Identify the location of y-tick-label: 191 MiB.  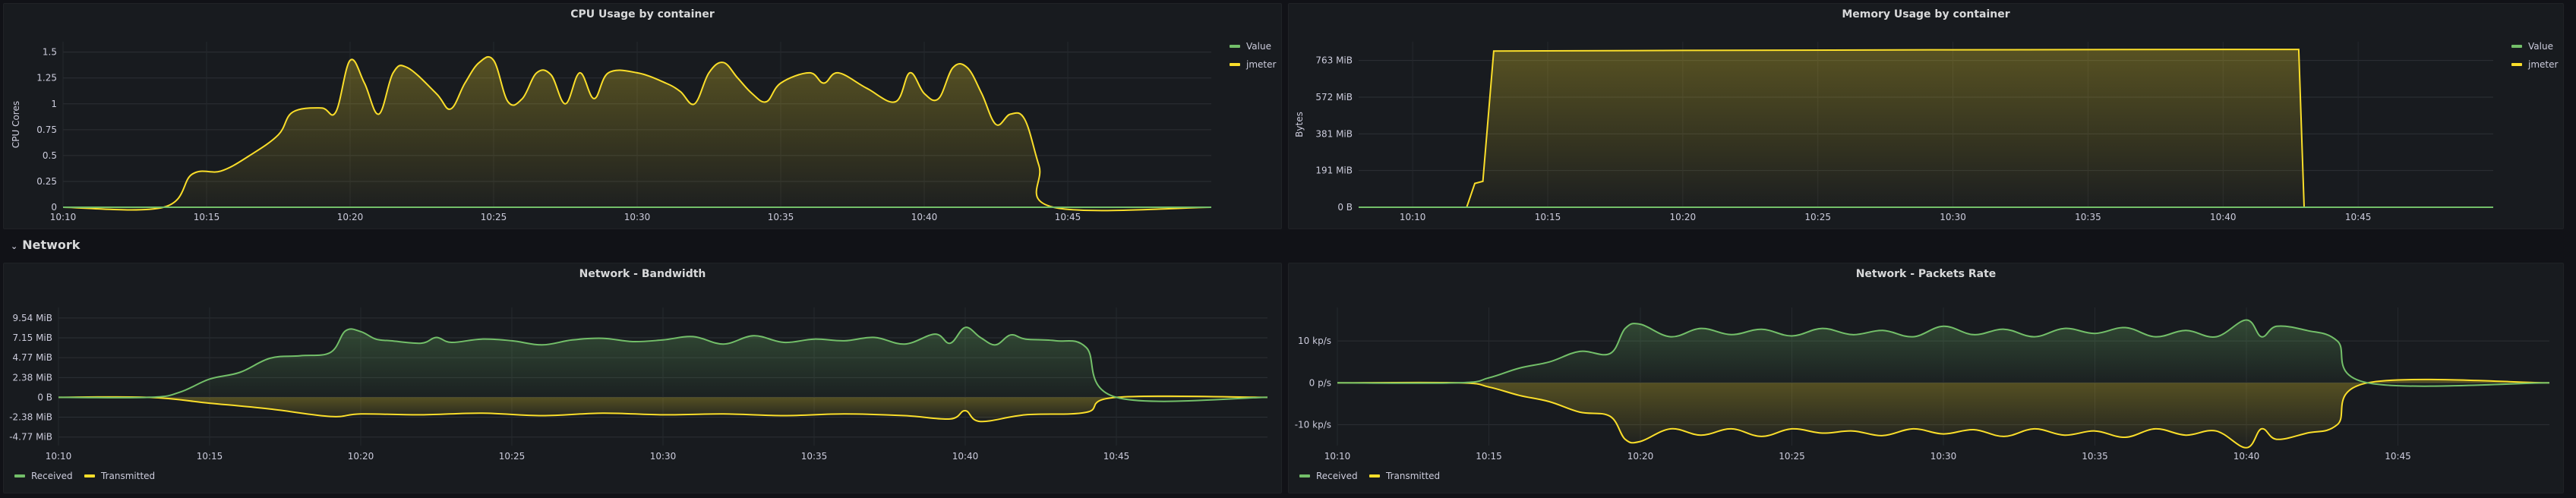
(1334, 170).